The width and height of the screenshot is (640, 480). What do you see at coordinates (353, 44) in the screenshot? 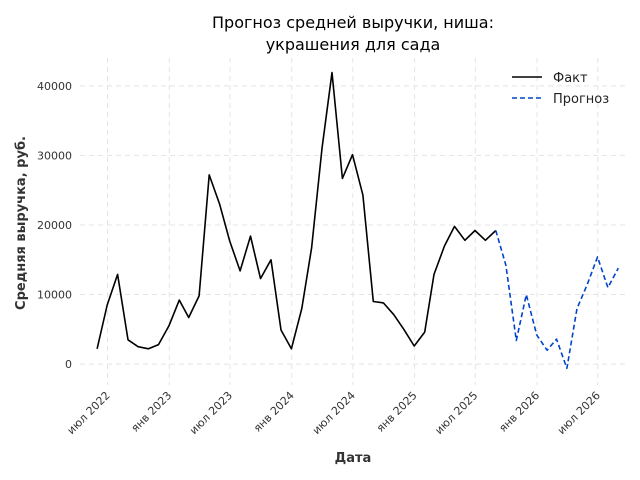
I see `chart-title-line-2: украшения для сада` at bounding box center [353, 44].